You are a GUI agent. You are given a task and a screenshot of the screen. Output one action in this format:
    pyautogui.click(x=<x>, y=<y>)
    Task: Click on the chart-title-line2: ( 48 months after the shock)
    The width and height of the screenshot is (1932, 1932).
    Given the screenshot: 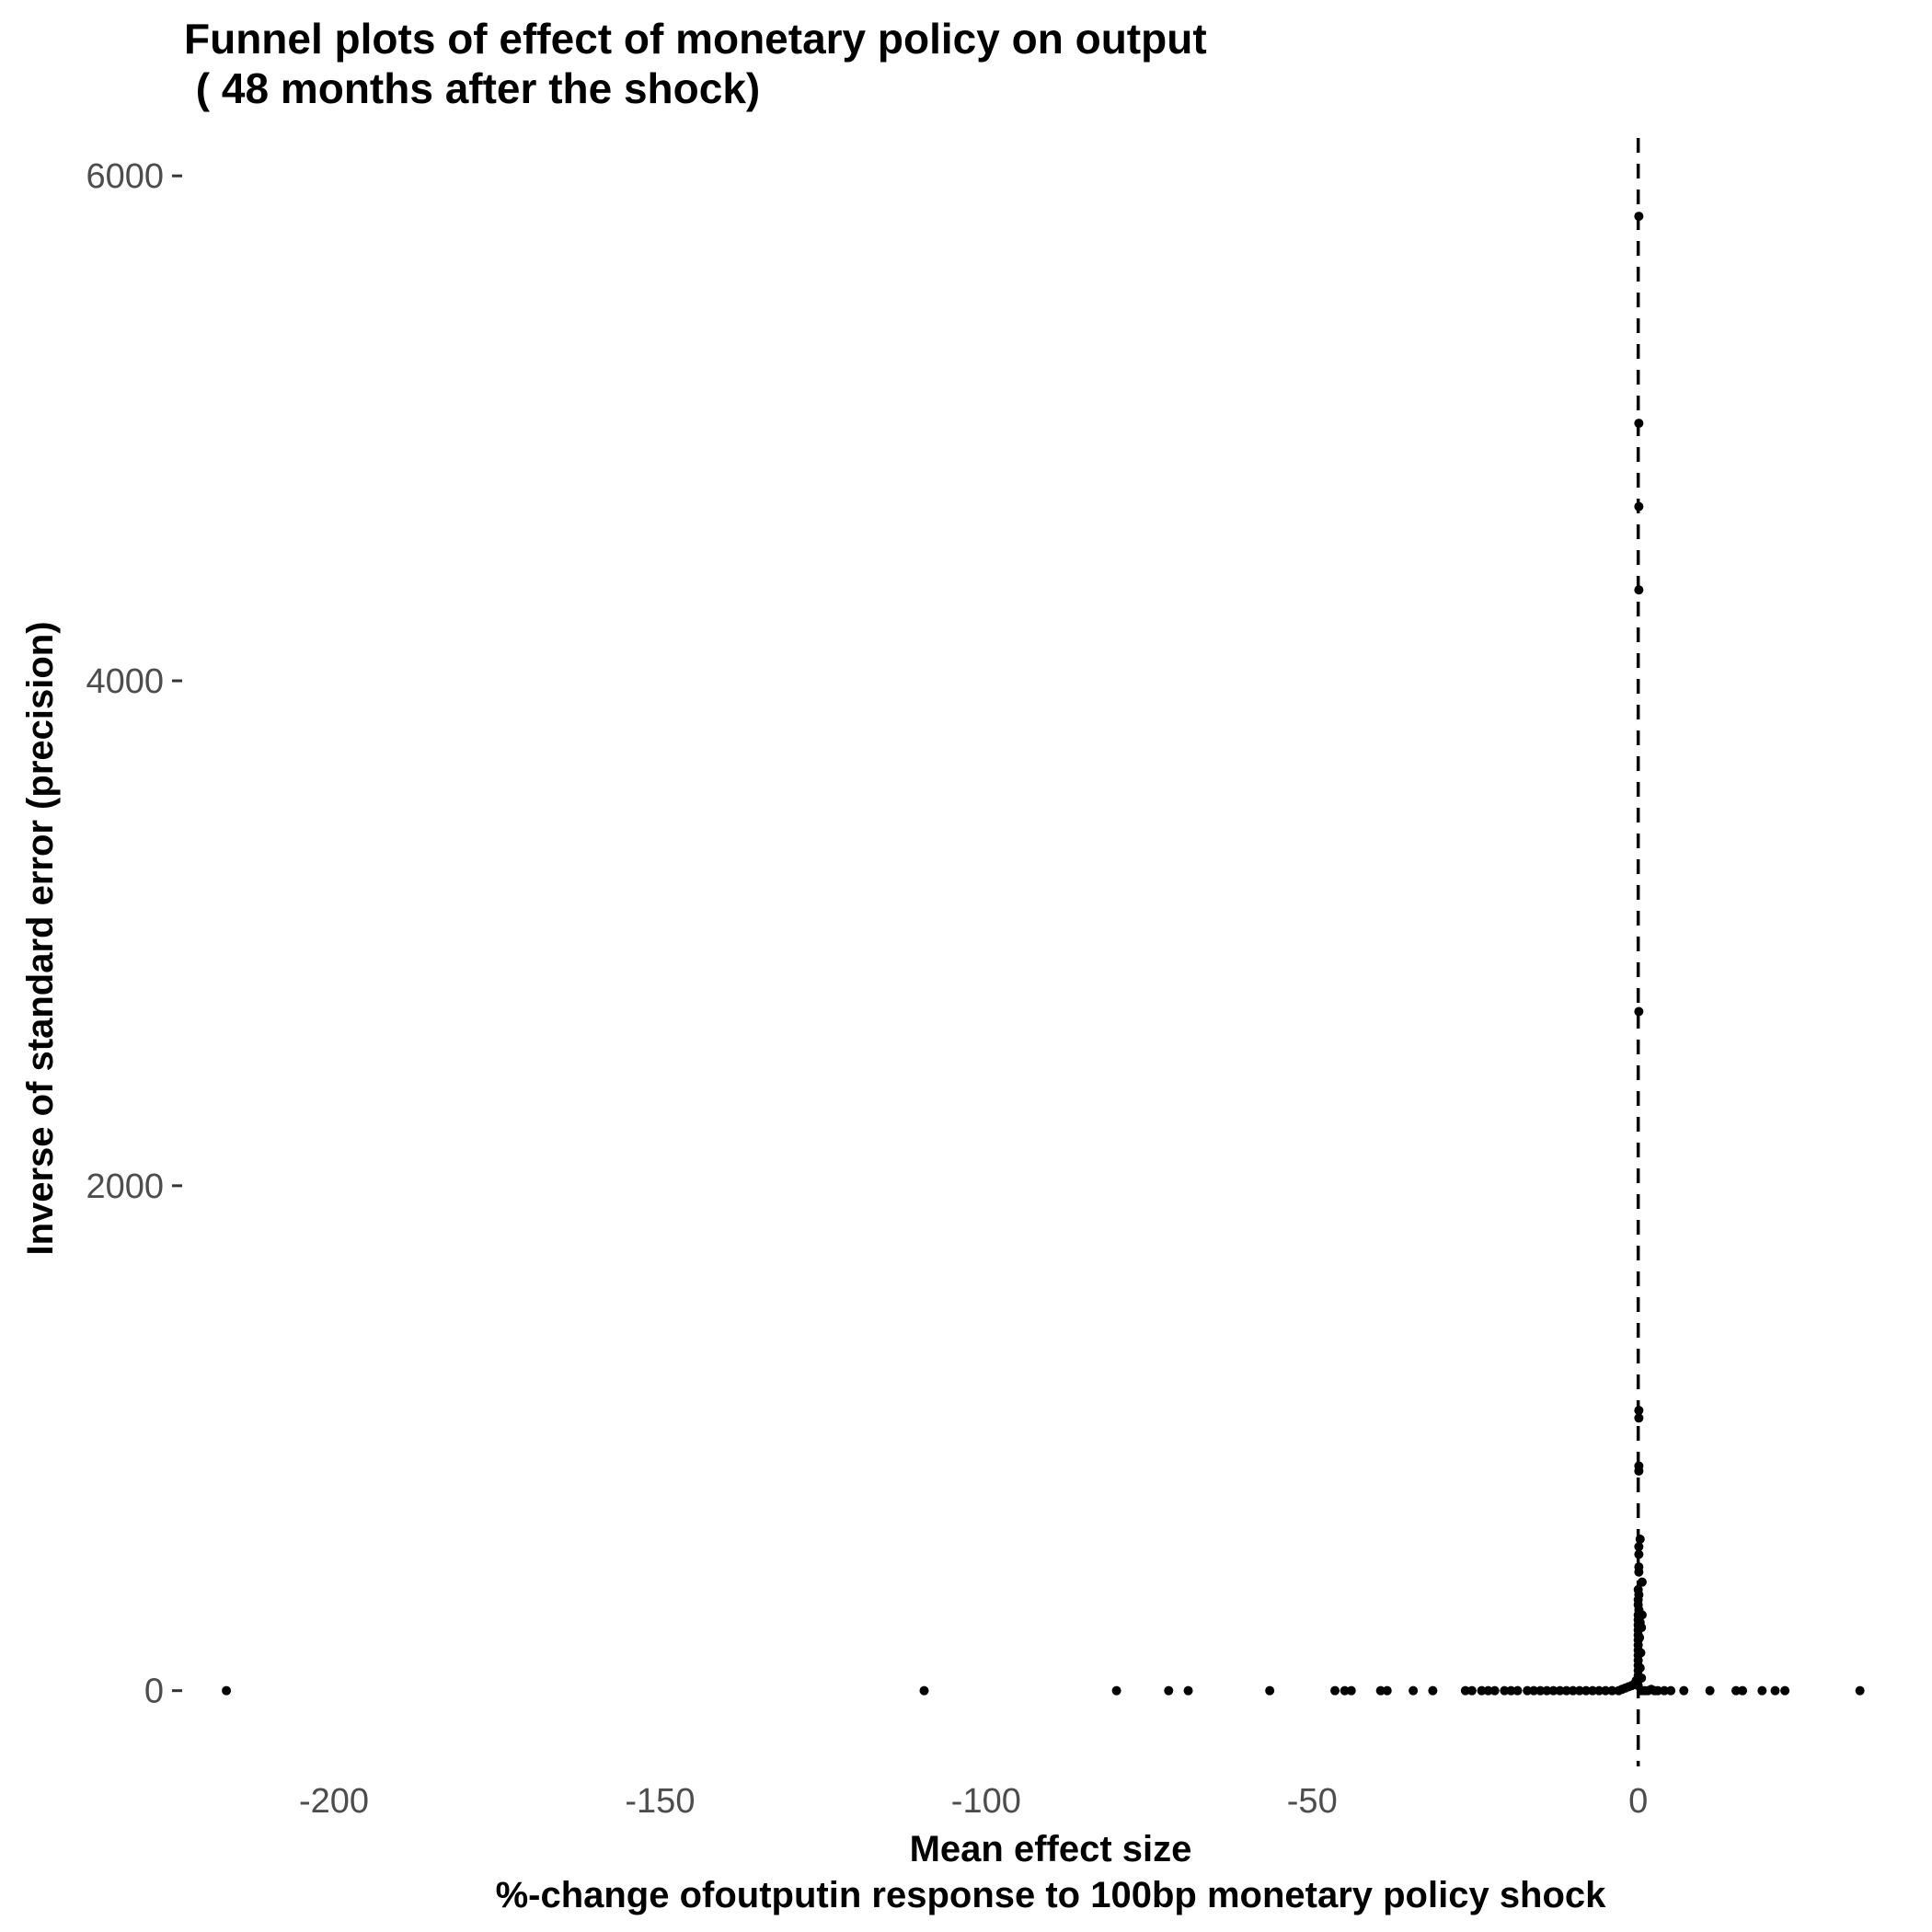 What is the action you would take?
    pyautogui.click(x=472, y=88)
    